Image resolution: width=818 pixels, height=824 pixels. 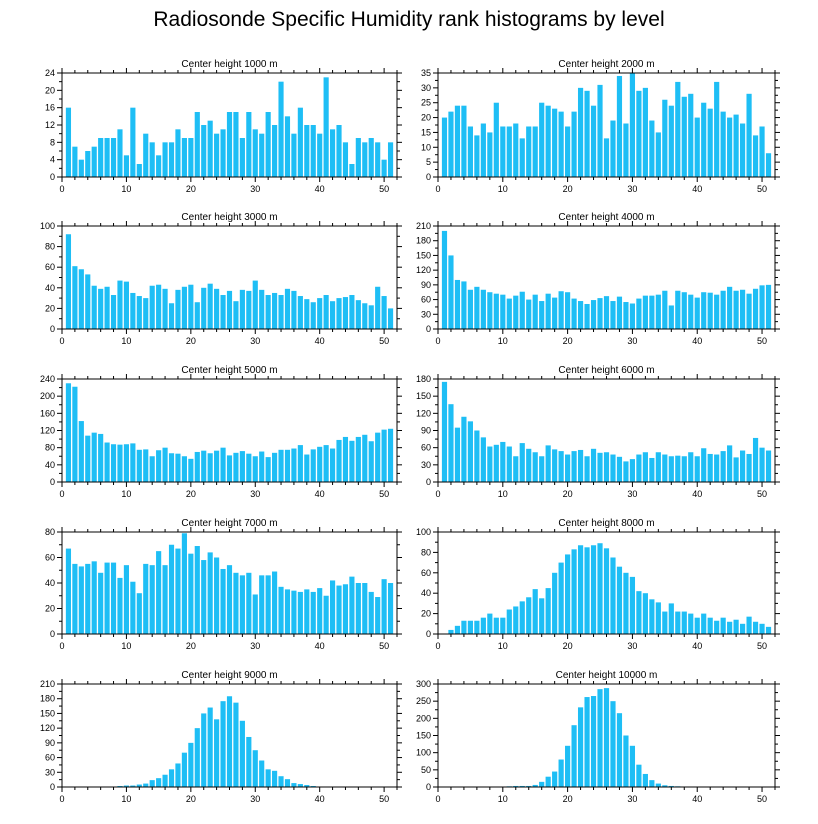 I want to click on y-tick-label: 150, so click(x=423, y=255).